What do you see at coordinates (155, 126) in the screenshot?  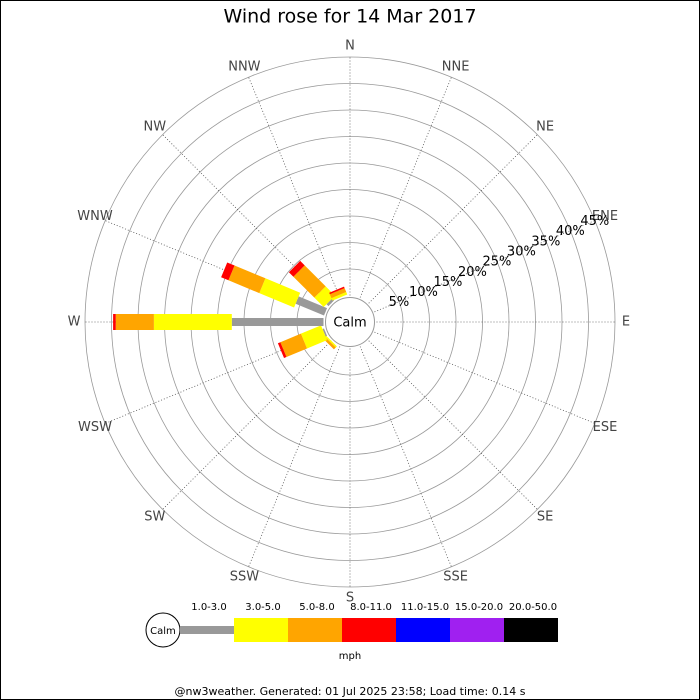 I see `direction-label: NW` at bounding box center [155, 126].